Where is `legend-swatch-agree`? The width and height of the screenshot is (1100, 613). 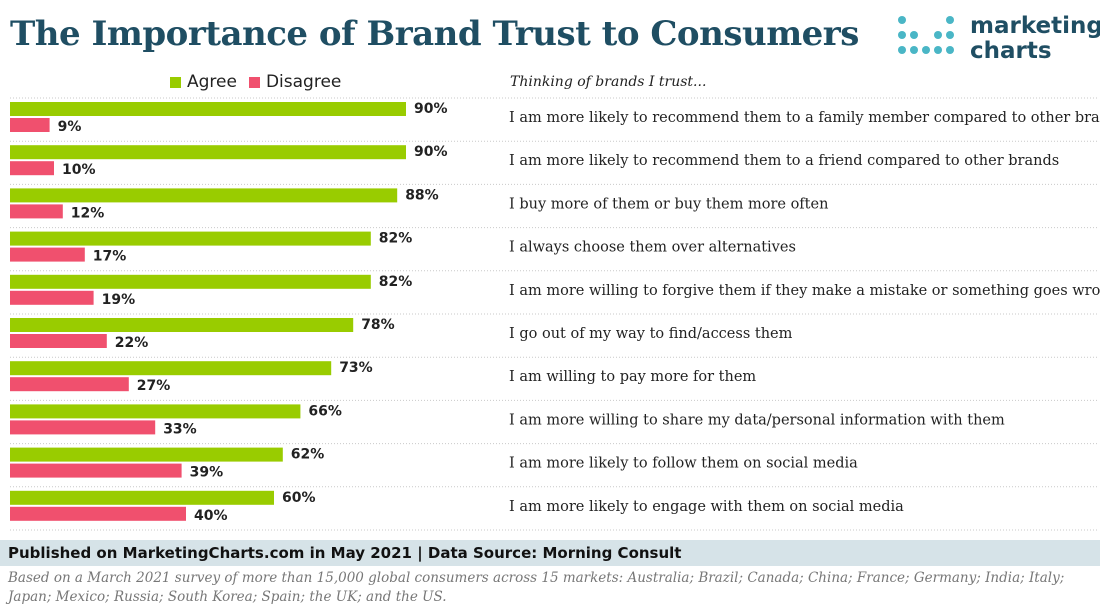 legend-swatch-agree is located at coordinates (175, 82).